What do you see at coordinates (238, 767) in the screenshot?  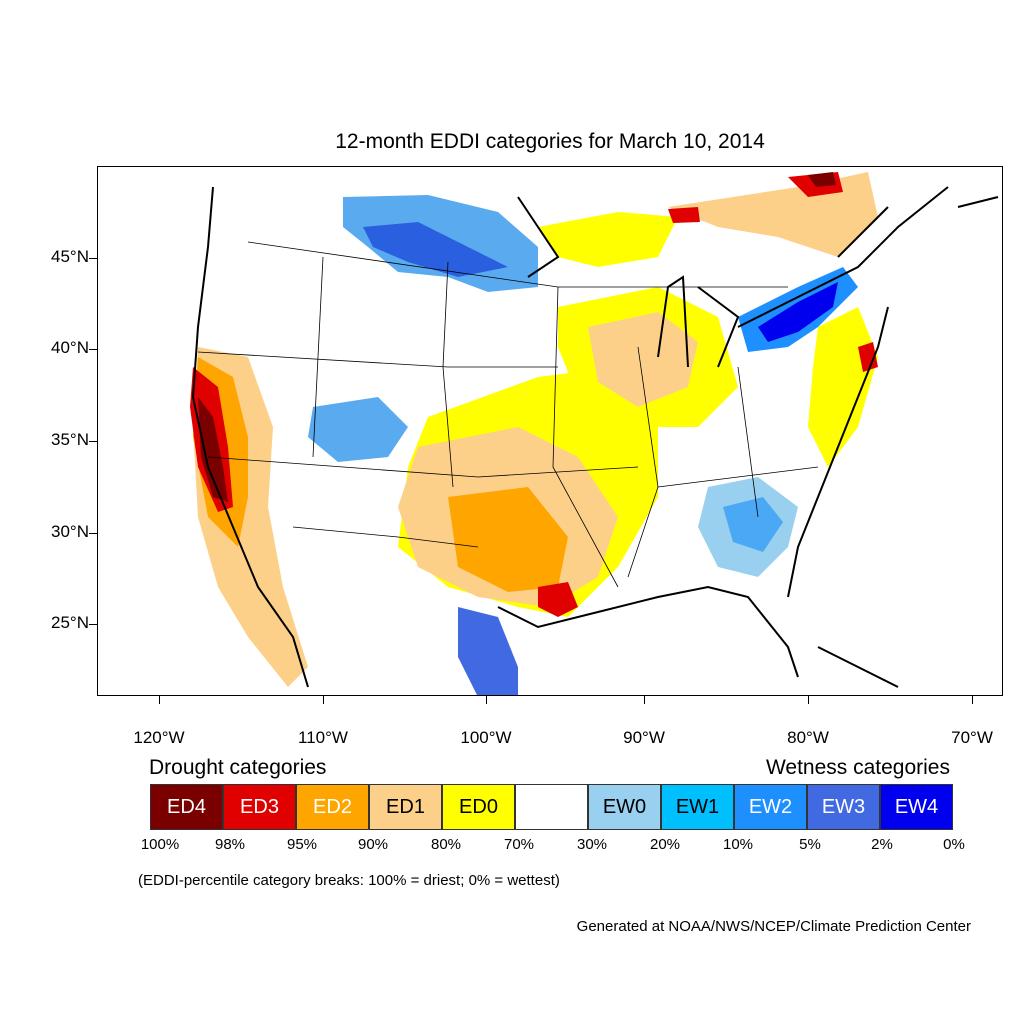 I see `drought-categories-heading: Drought categories` at bounding box center [238, 767].